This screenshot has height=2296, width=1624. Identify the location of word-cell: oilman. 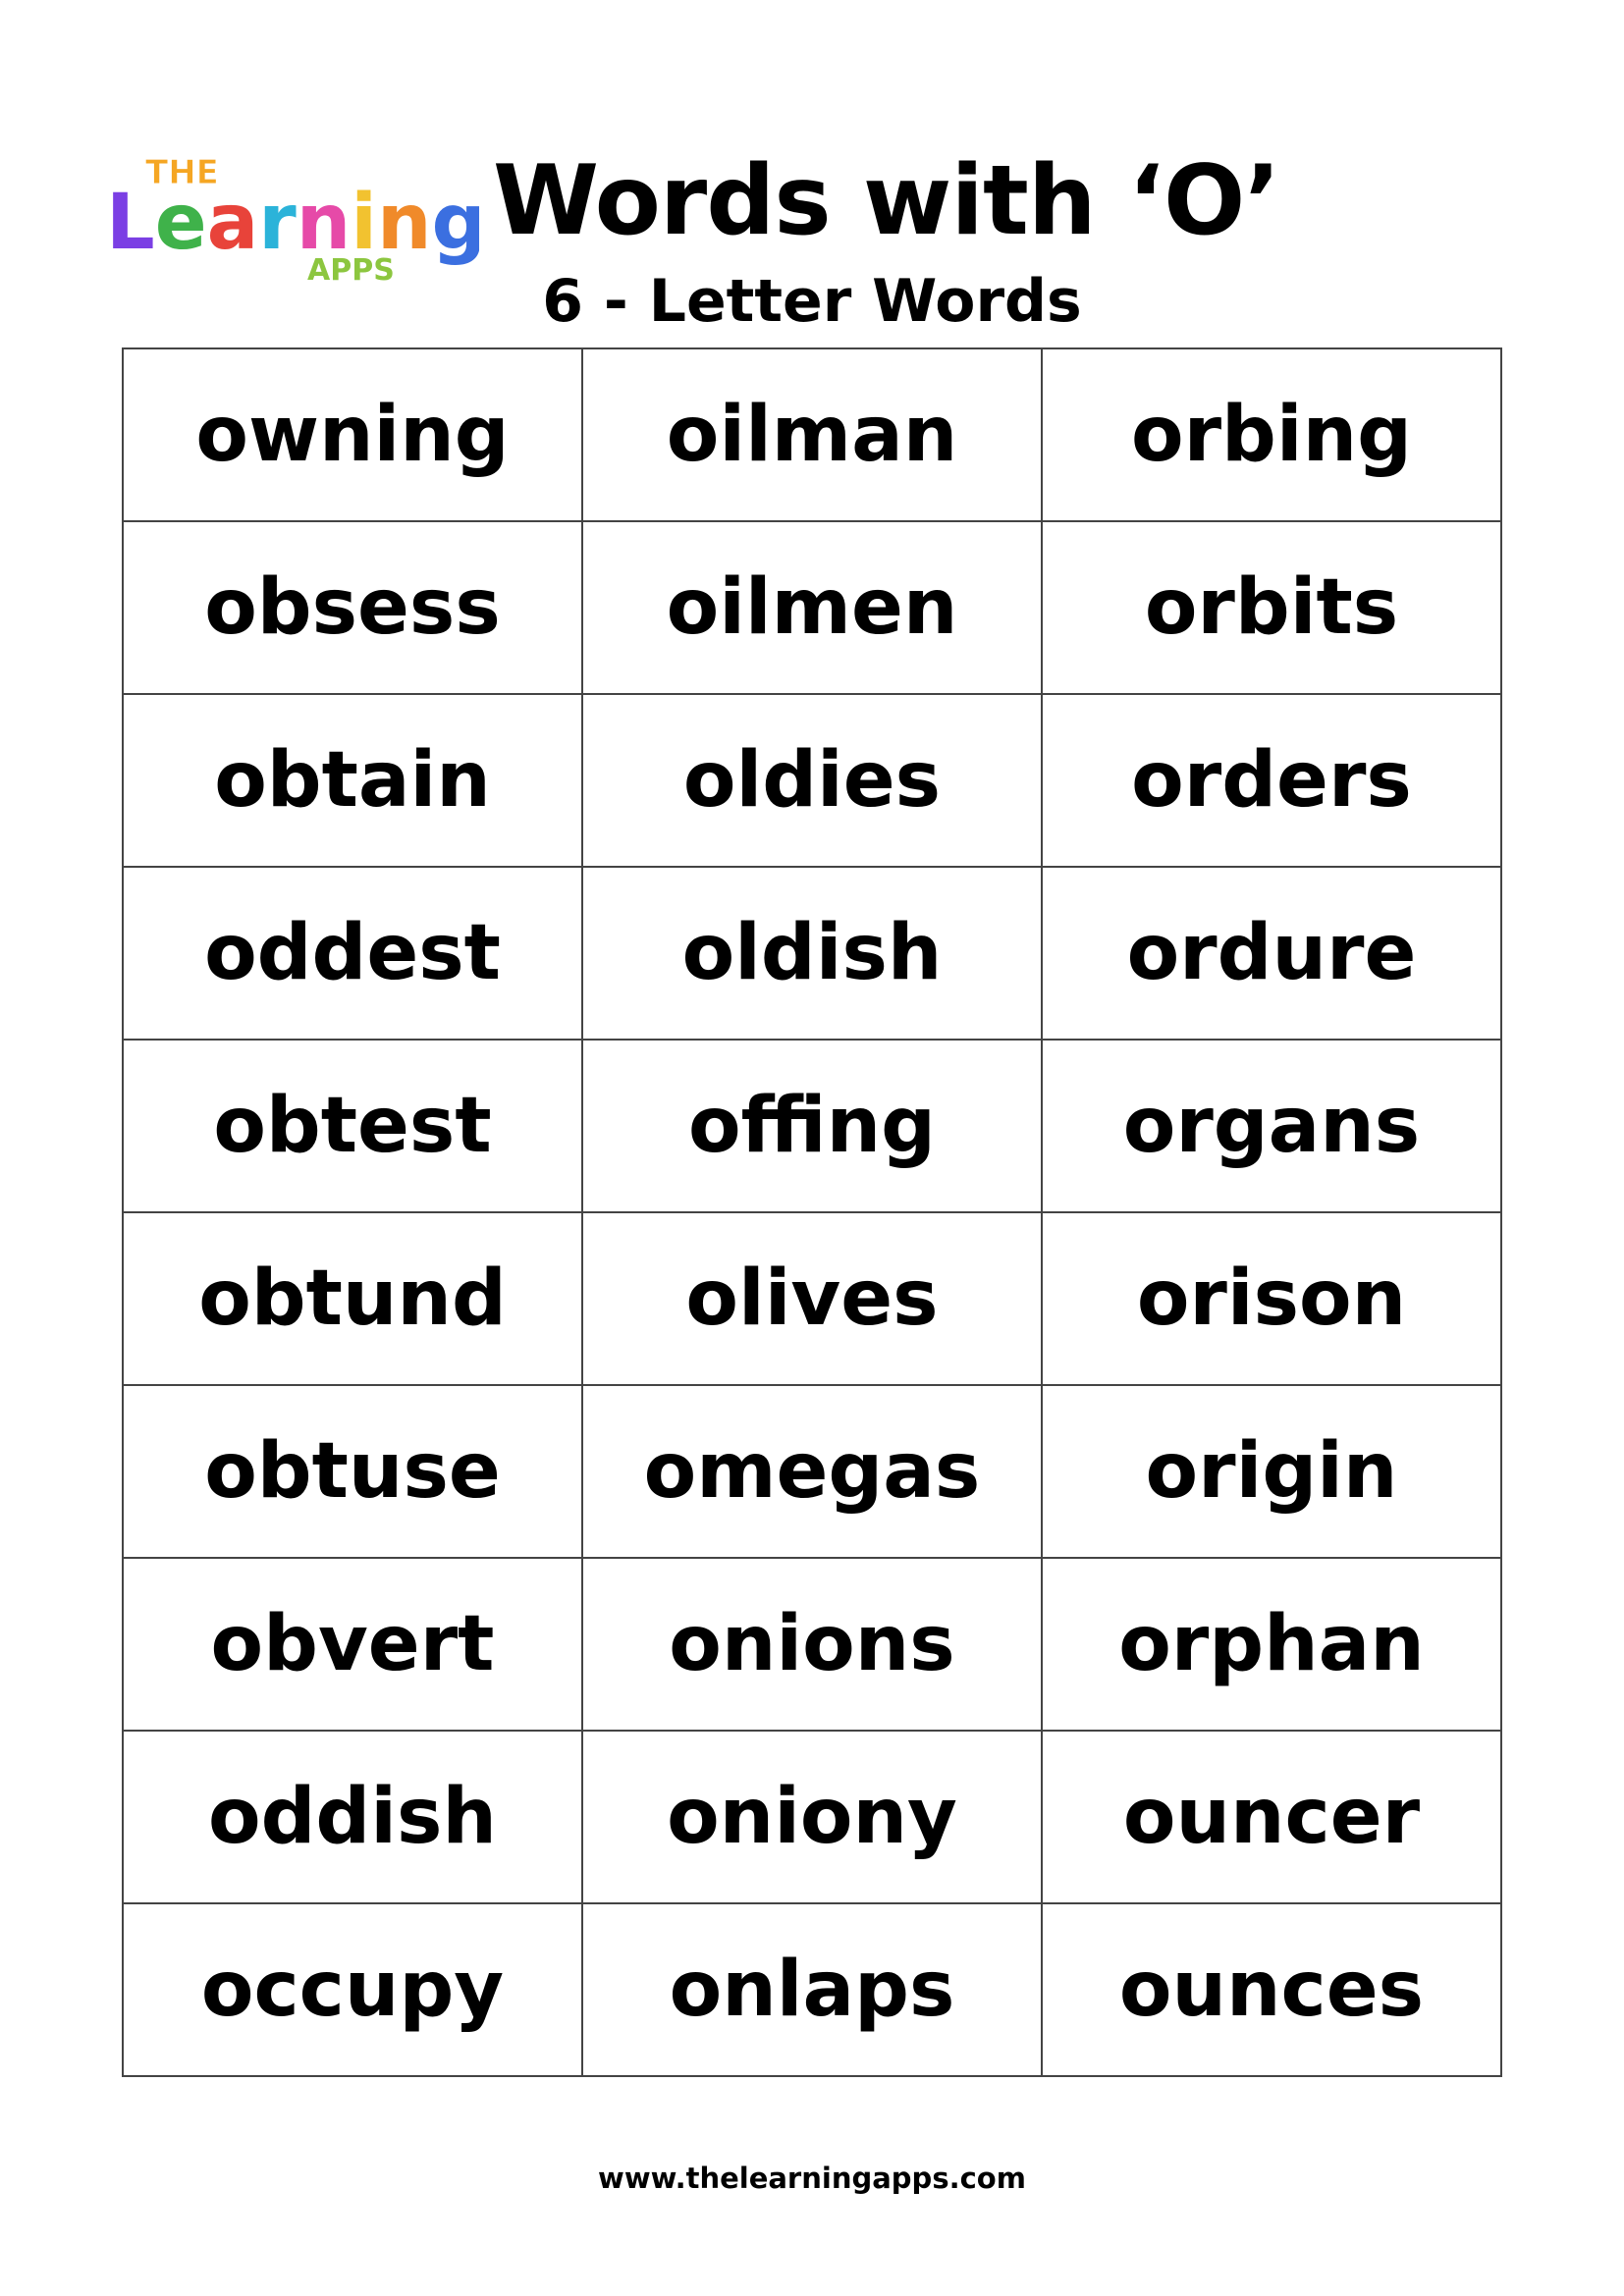
(812, 435).